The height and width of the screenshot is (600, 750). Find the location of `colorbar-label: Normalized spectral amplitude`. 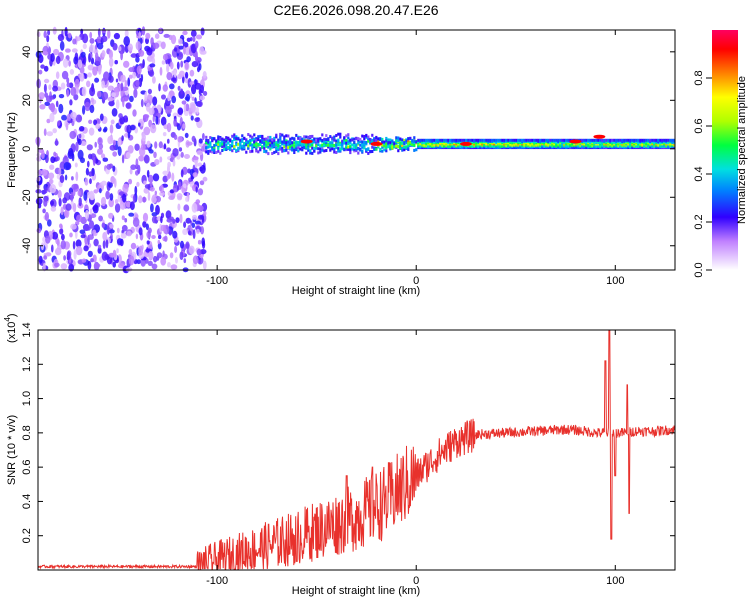

colorbar-label: Normalized spectral amplitude is located at coordinates (742, 150).